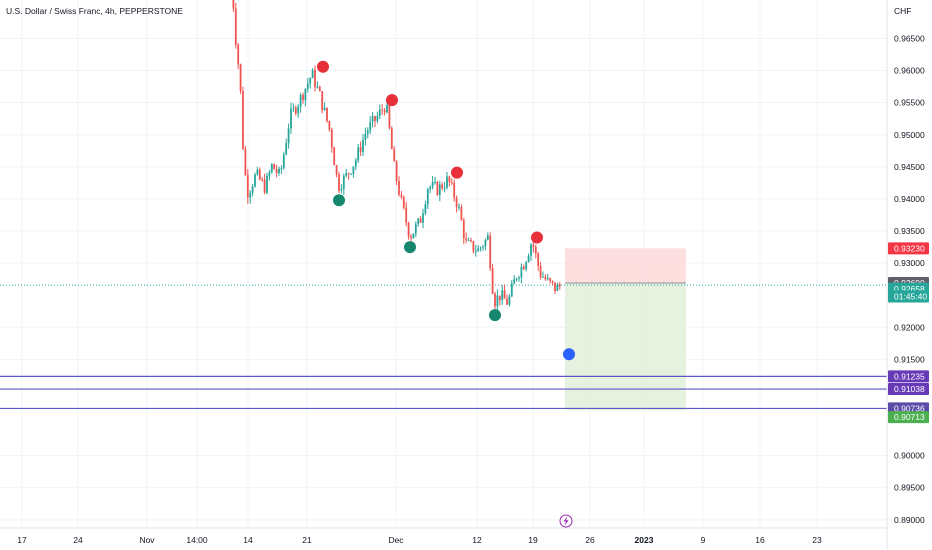 The image size is (932, 550). What do you see at coordinates (909, 103) in the screenshot?
I see `y-tick-label: 0.95500` at bounding box center [909, 103].